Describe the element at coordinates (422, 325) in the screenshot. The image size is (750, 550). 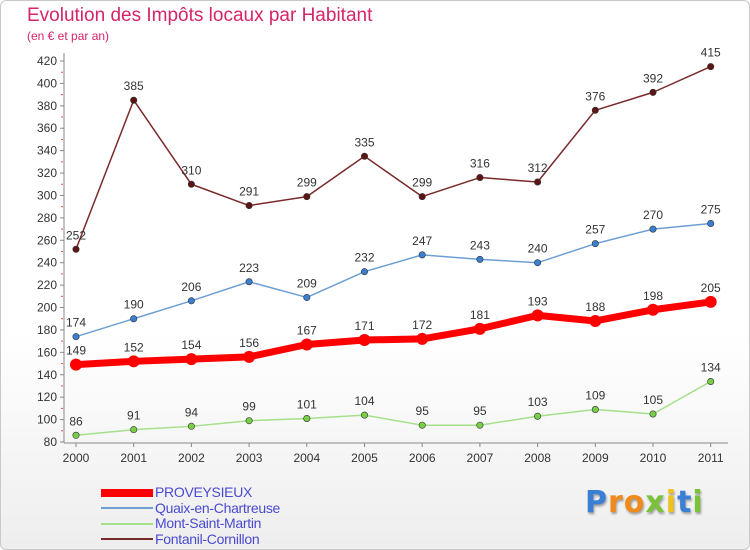
I see `data-label-proveysieux: 172` at that location.